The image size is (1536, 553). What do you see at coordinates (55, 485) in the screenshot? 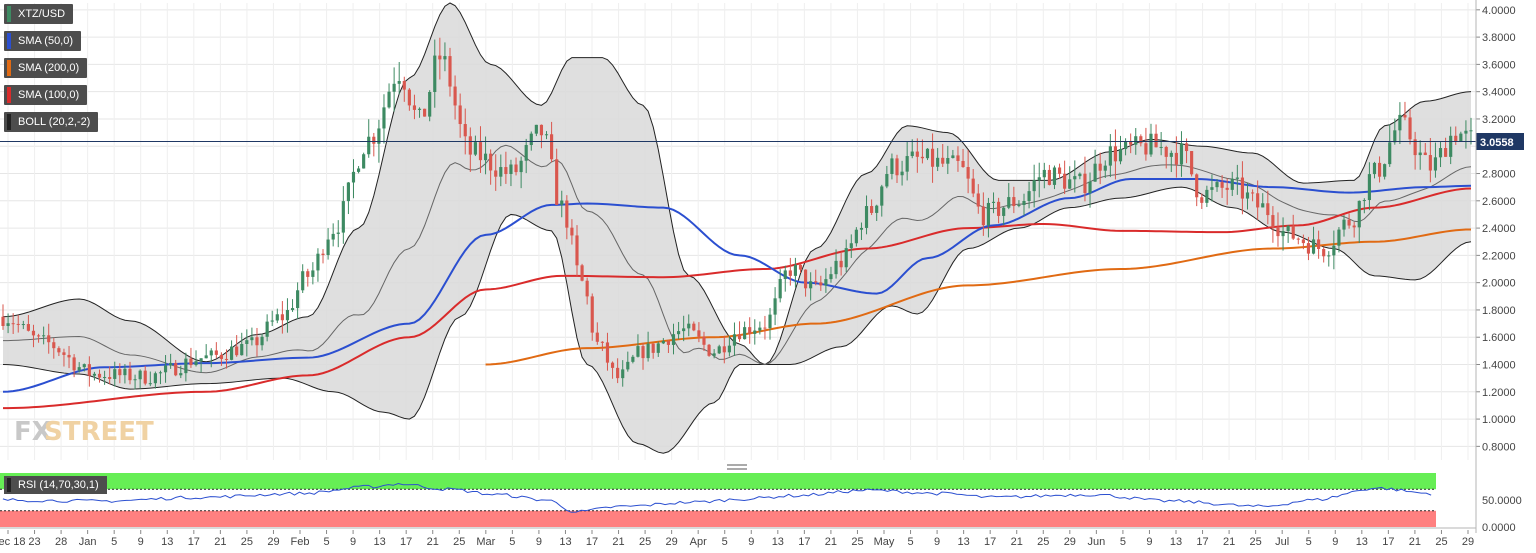
I see `legend-rsi: RSI (14,70,30,1)` at bounding box center [55, 485].